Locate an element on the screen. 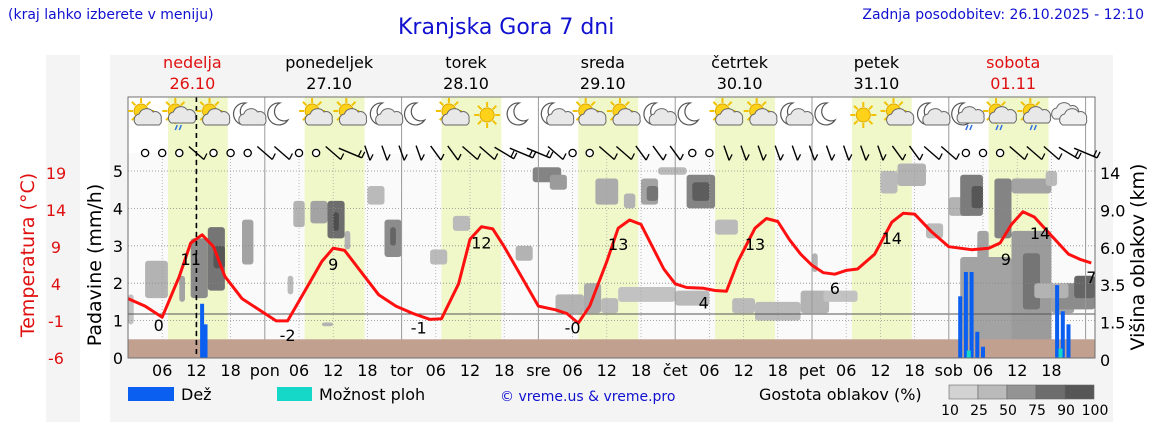  cloud-height-tick-label: 14 is located at coordinates (1110, 173).